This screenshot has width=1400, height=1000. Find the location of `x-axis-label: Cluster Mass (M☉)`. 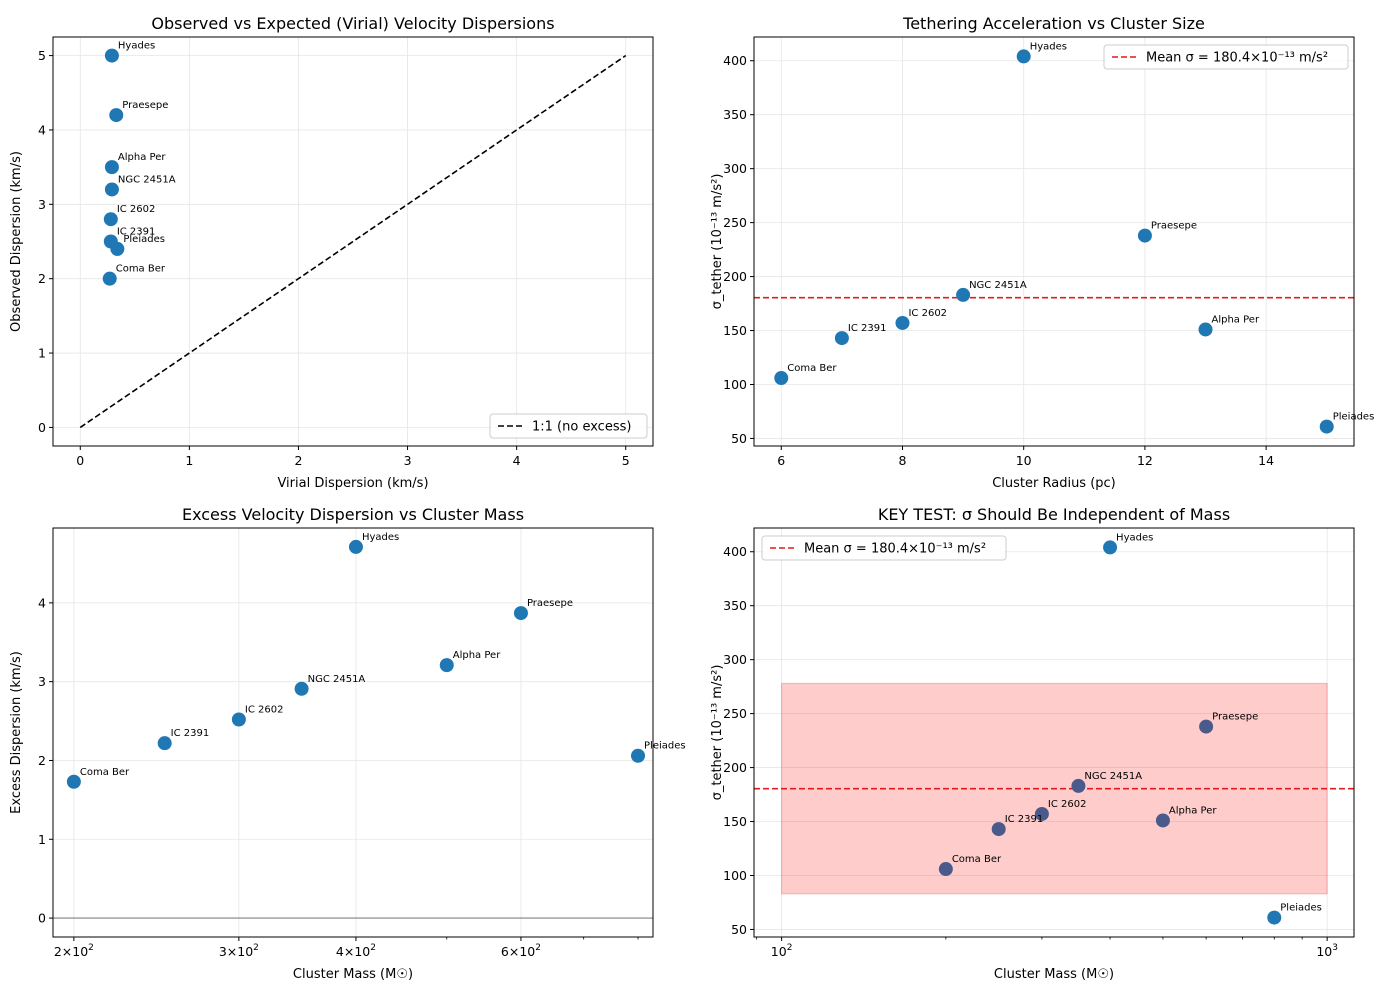

x-axis-label: Cluster Mass (M☉) is located at coordinates (353, 974).